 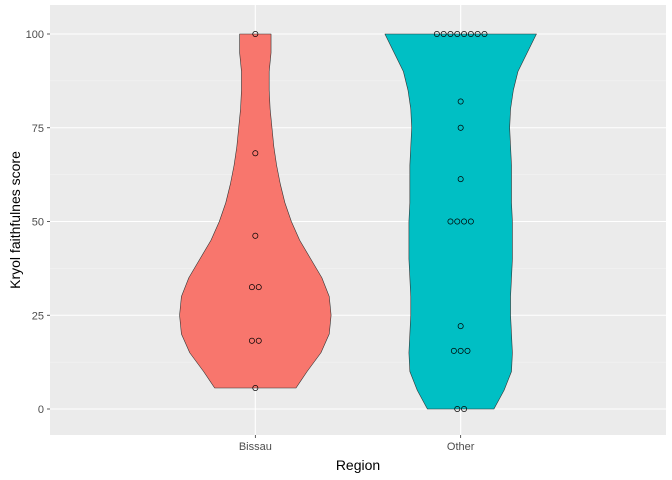 I want to click on y-tick-label: 100, so click(x=35, y=35).